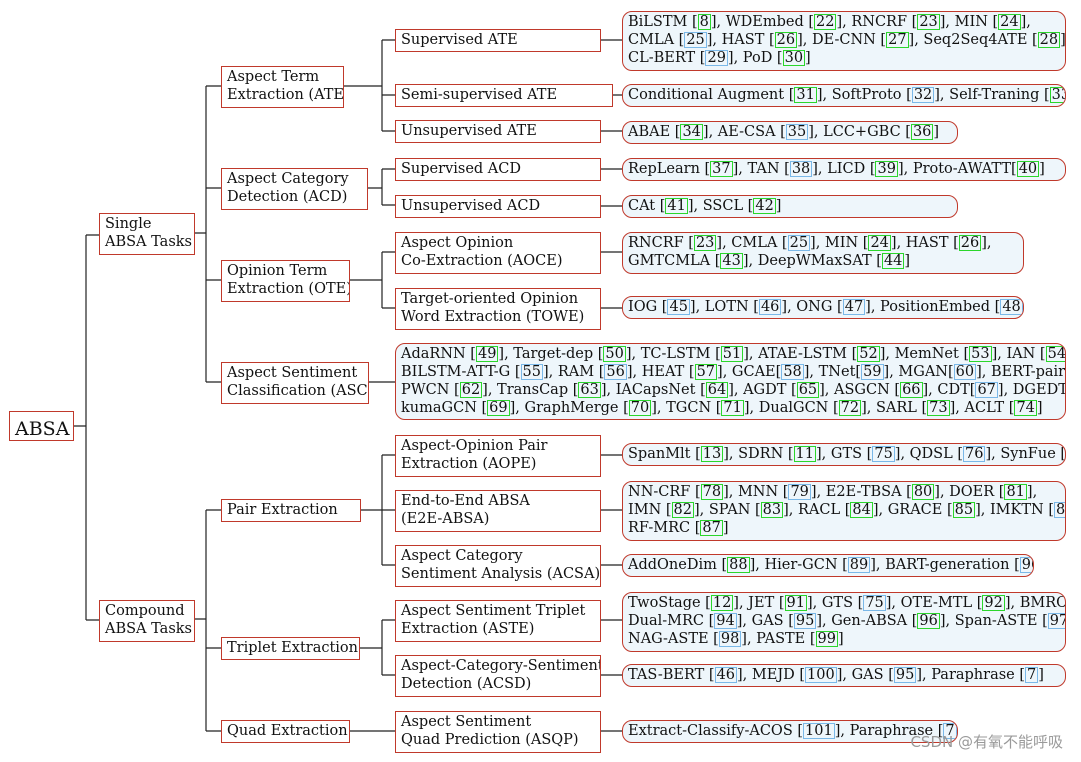 This screenshot has height=762, width=1081. What do you see at coordinates (711, 528) in the screenshot?
I see `citation-ref: 87` at bounding box center [711, 528].